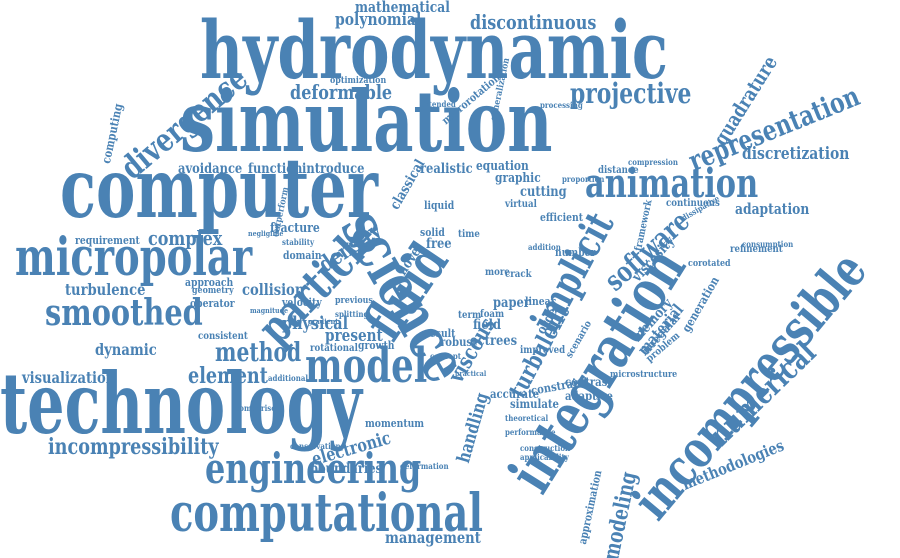 This screenshot has width=900, height=558. What do you see at coordinates (756, 249) in the screenshot?
I see `word-refinement: refinement` at bounding box center [756, 249].